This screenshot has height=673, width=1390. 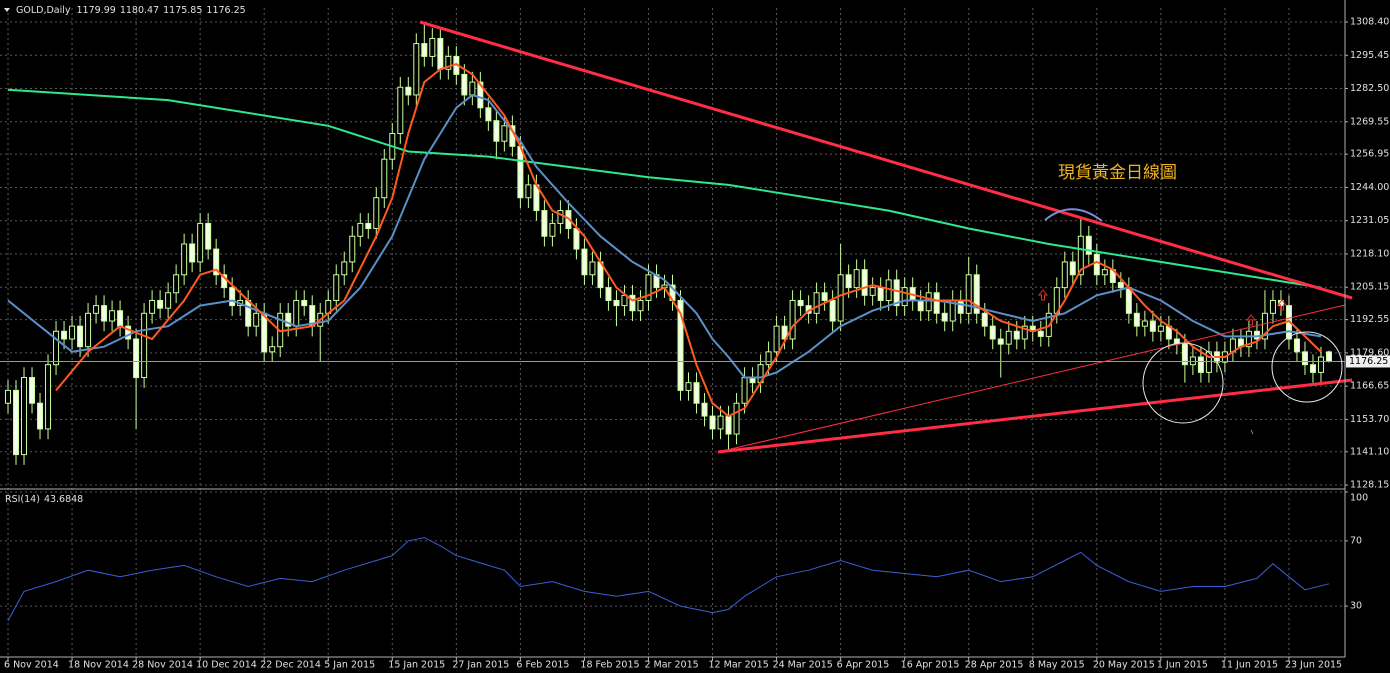 I want to click on x-tick-label: 28 Nov 2014, so click(x=162, y=665).